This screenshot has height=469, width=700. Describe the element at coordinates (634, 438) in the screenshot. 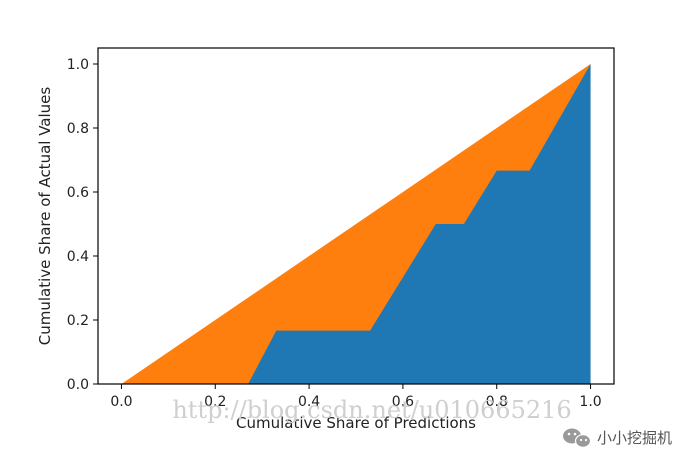

I see `brand-name: 小小挖掘机` at that location.